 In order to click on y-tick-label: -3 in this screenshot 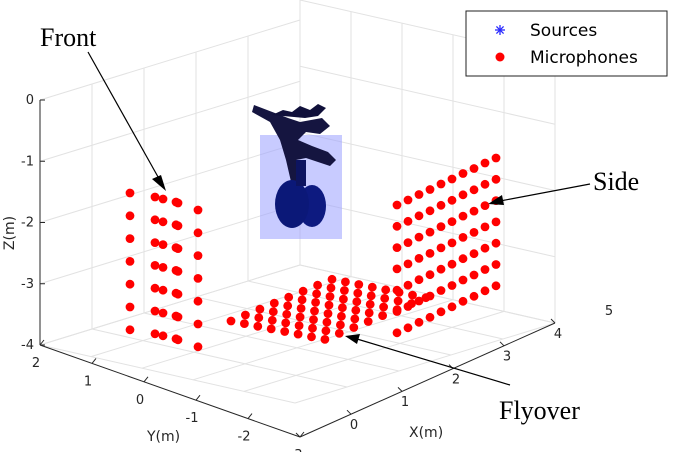, I will do `click(296, 450)`.